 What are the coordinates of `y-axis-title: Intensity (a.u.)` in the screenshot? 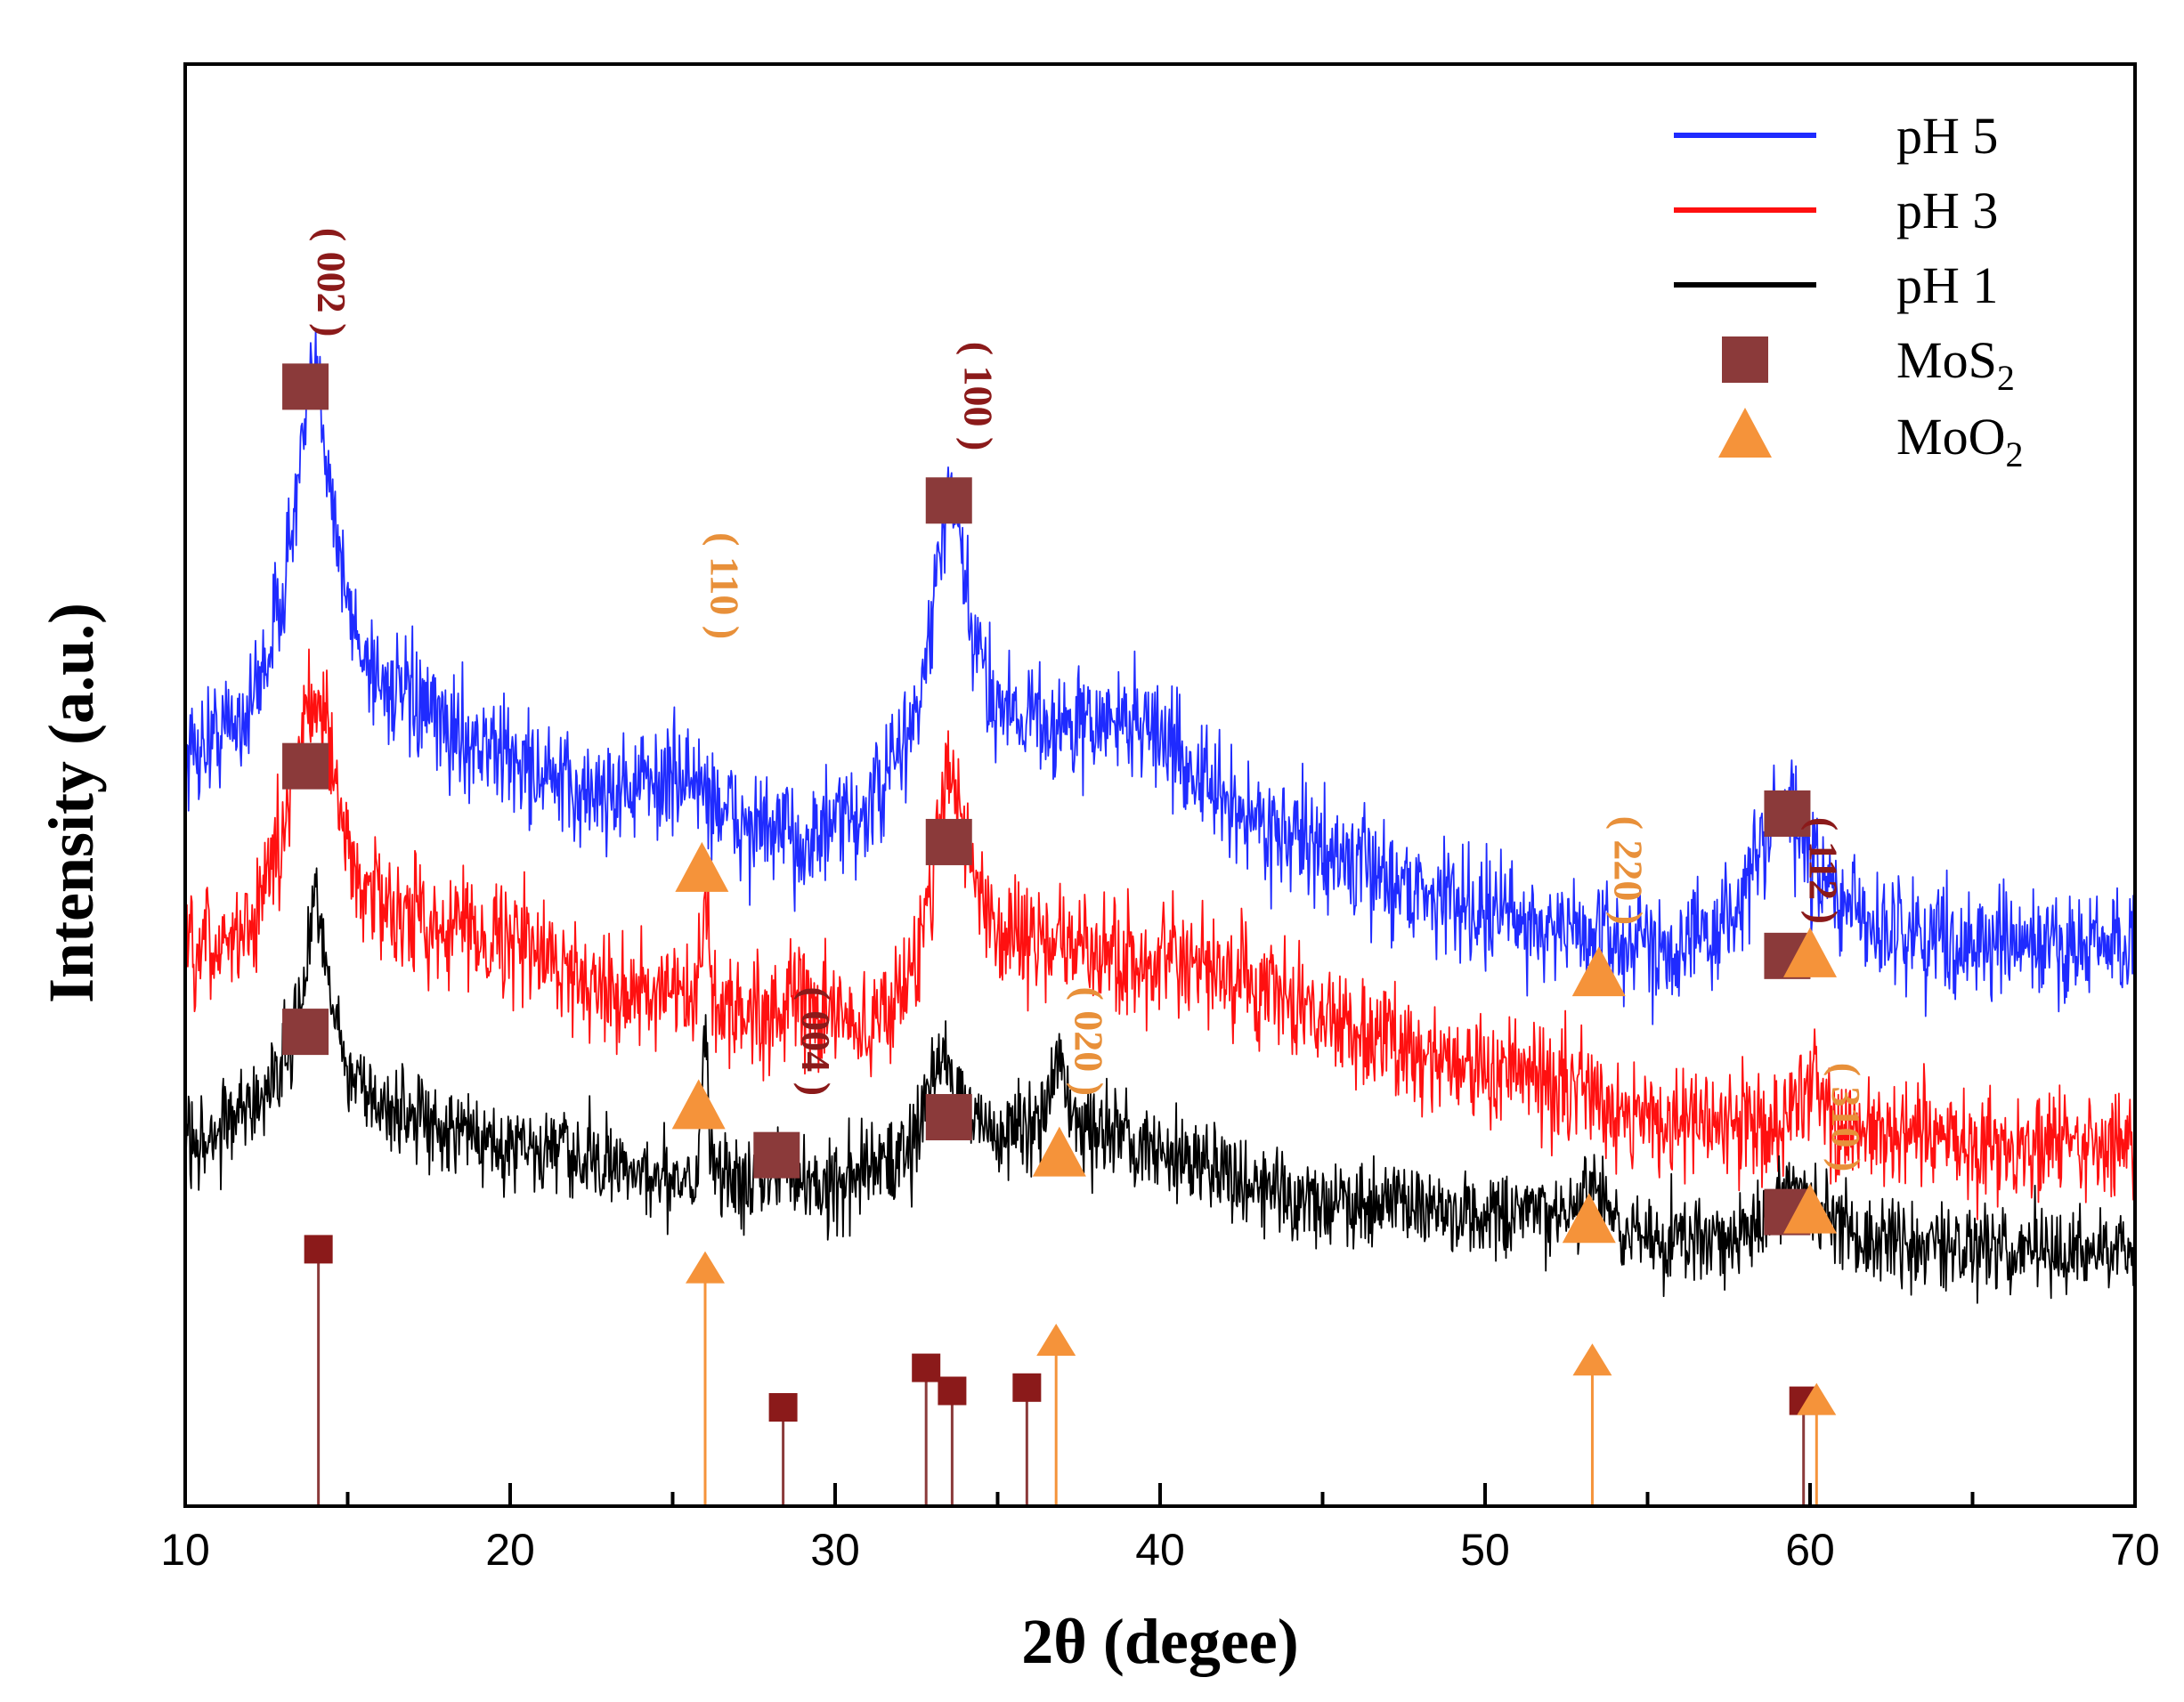 It's located at (71, 803).